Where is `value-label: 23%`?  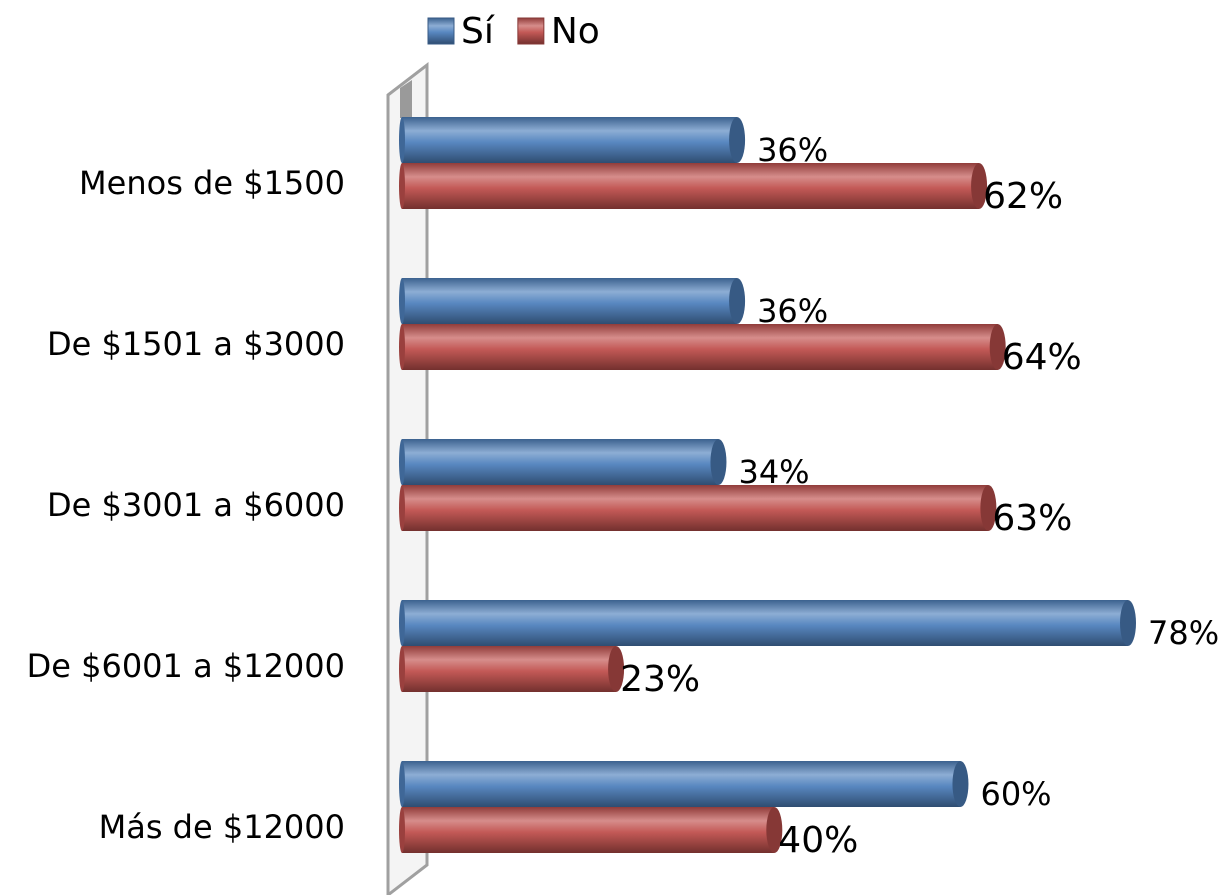 value-label: 23% is located at coordinates (660, 679).